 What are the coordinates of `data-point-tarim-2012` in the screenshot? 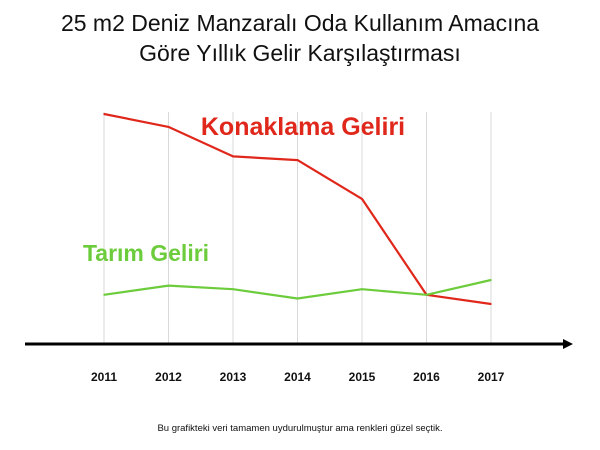 It's located at (168, 285).